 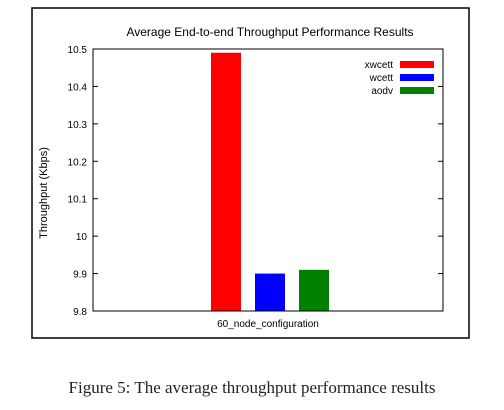 What do you see at coordinates (417, 64) in the screenshot?
I see `legend-swatch-xwcett` at bounding box center [417, 64].